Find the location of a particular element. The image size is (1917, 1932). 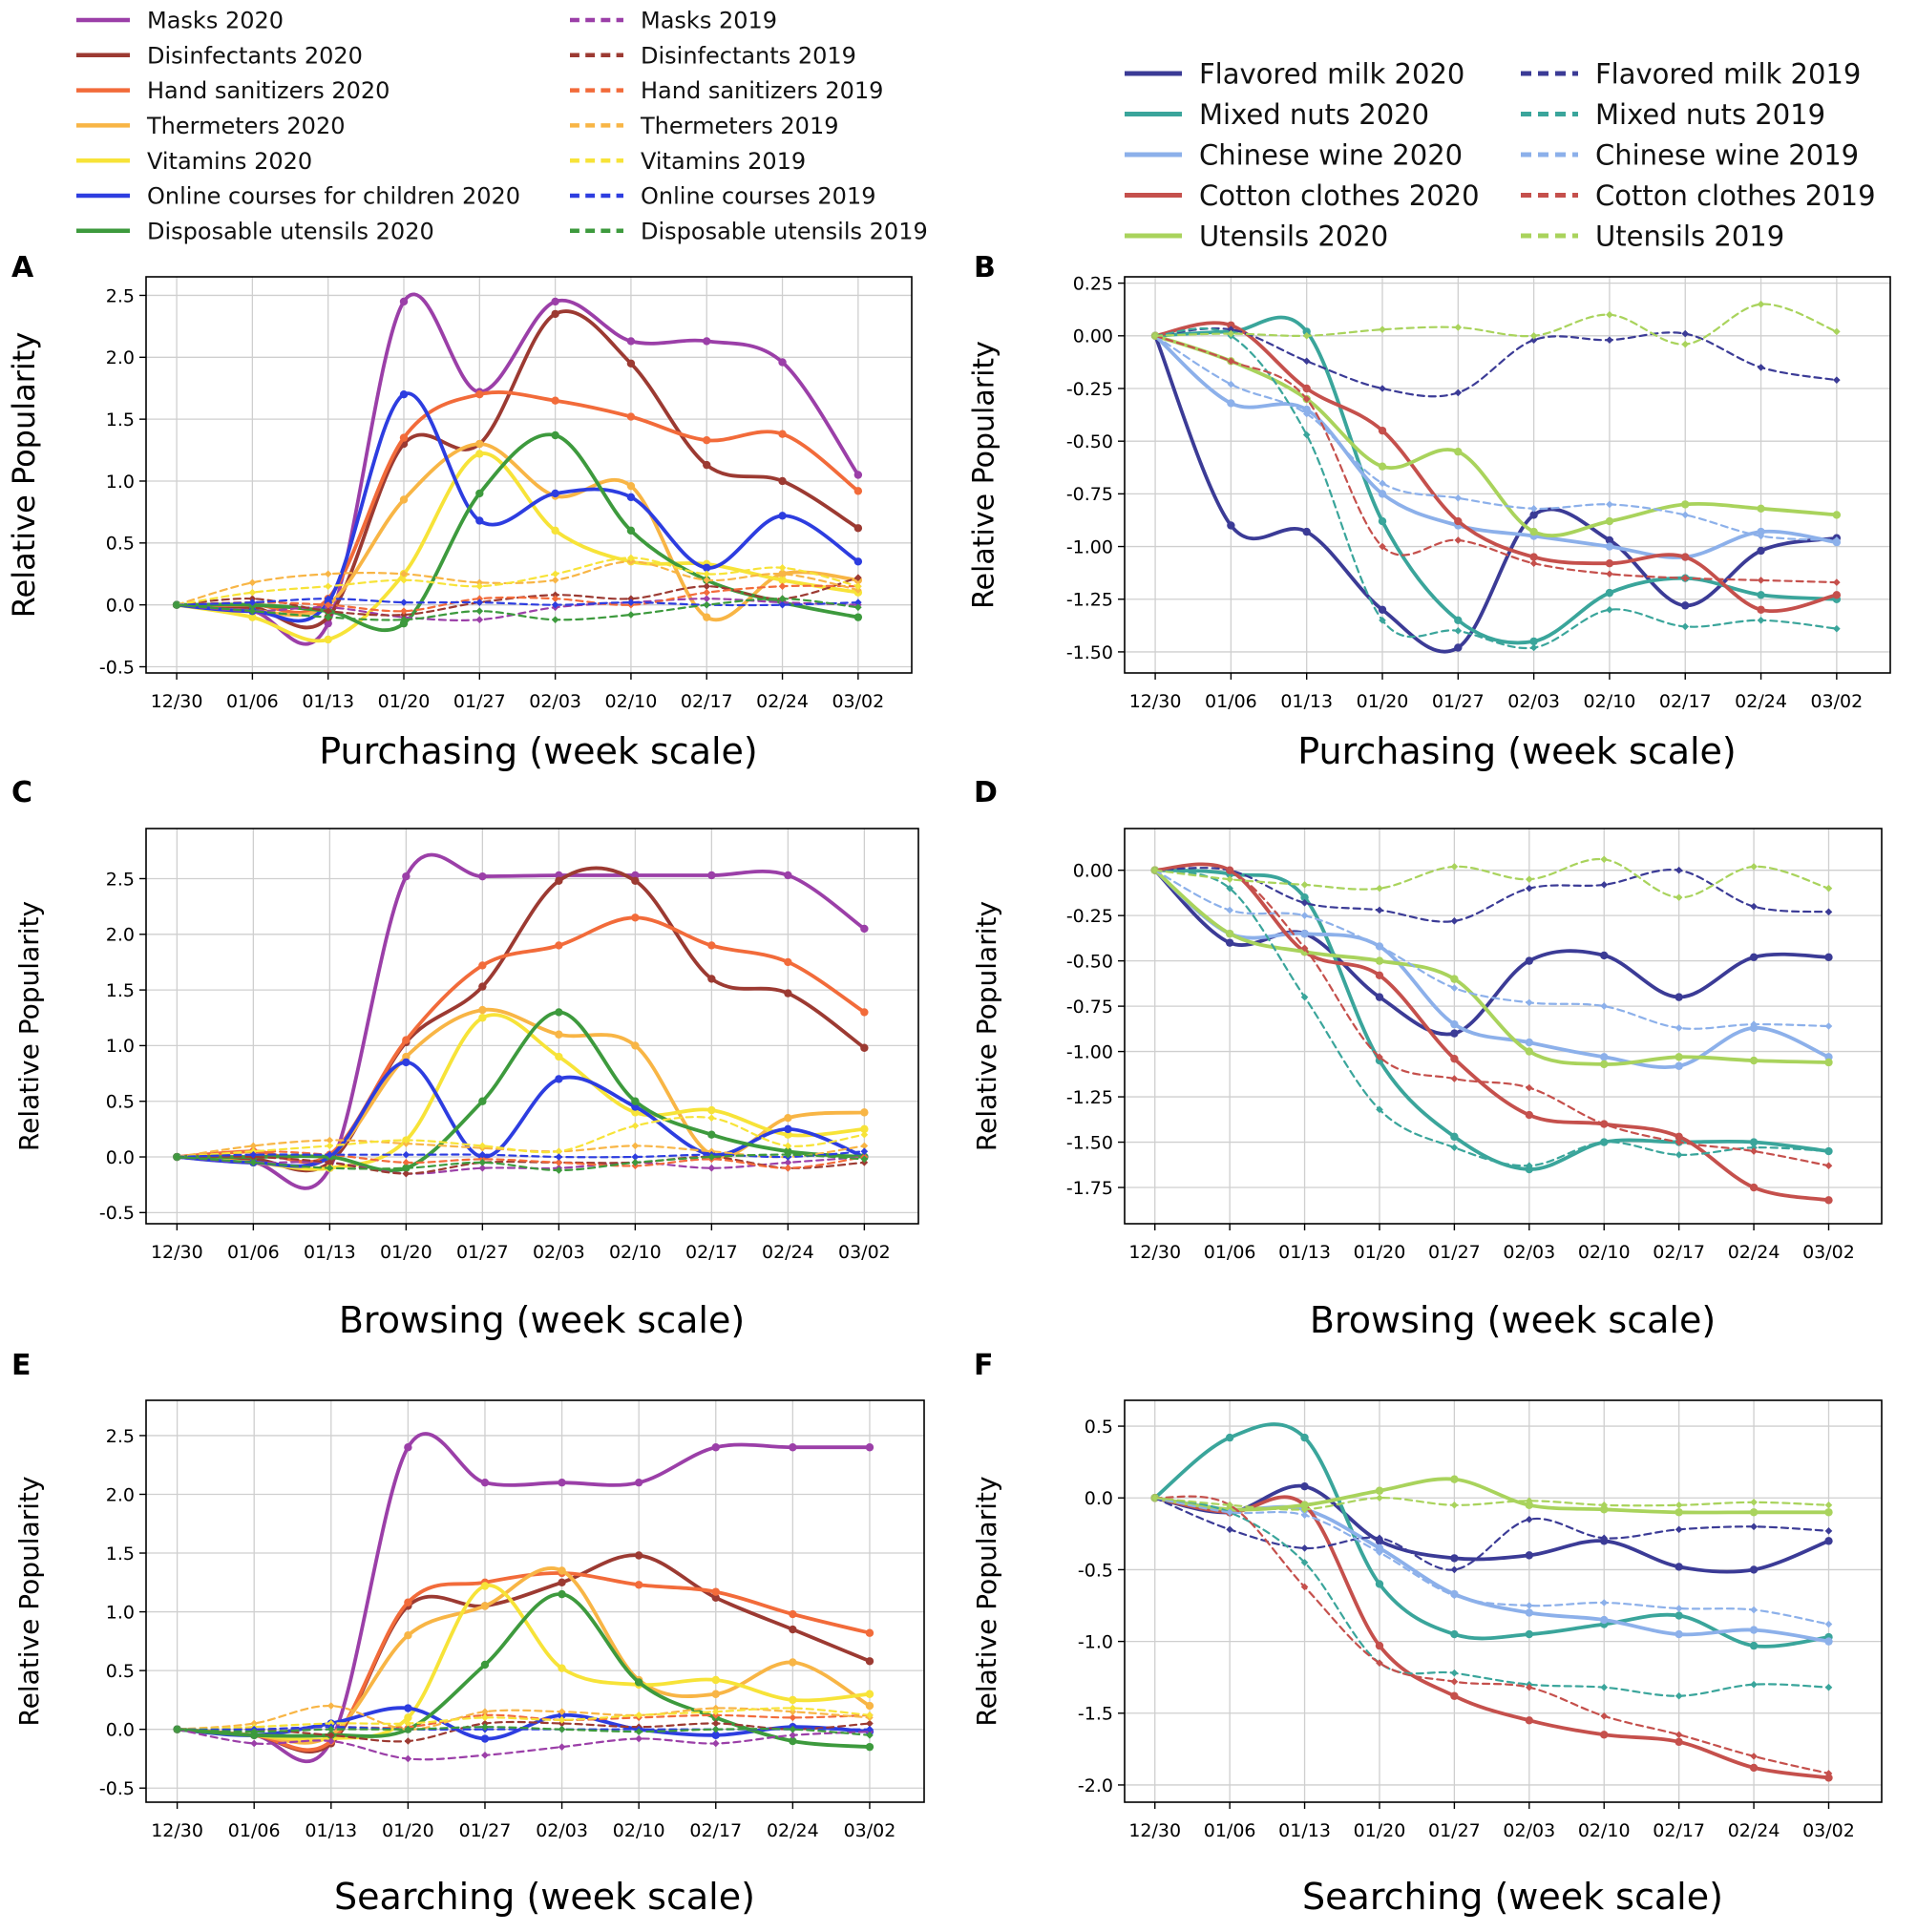

legend-label: Vitamins 2020 is located at coordinates (229, 162).